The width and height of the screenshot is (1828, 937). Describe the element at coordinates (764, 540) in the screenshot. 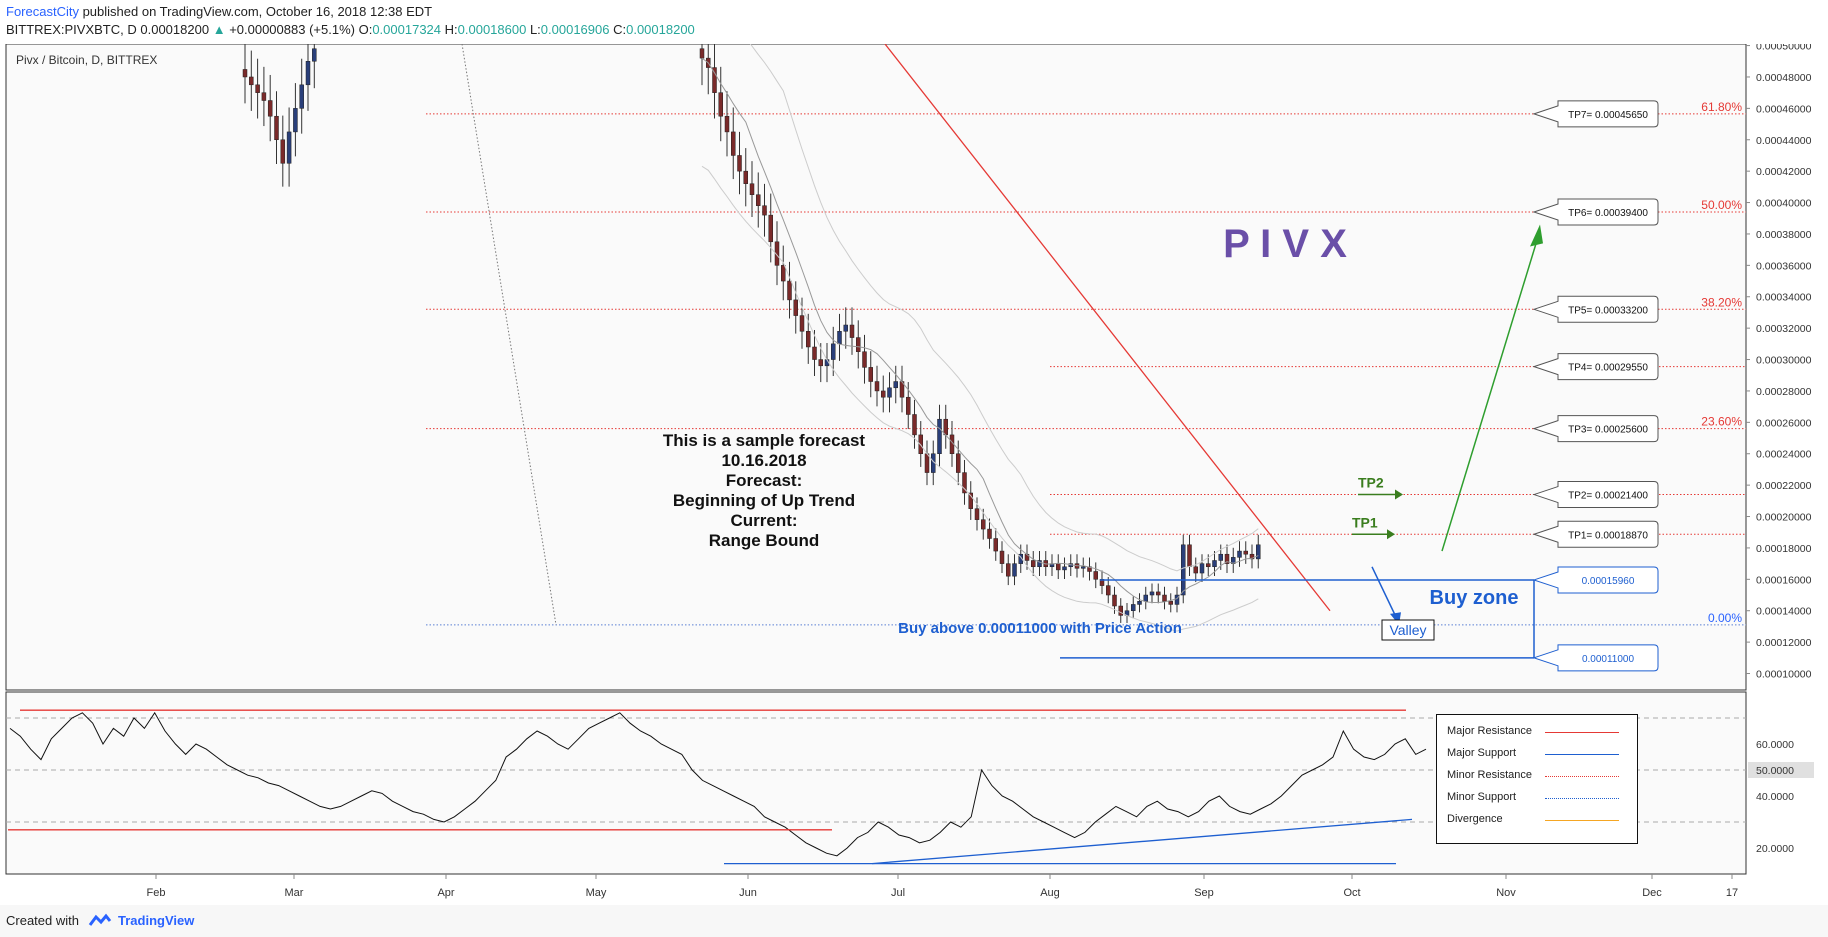

I see `forecast-text: Range Bound` at that location.